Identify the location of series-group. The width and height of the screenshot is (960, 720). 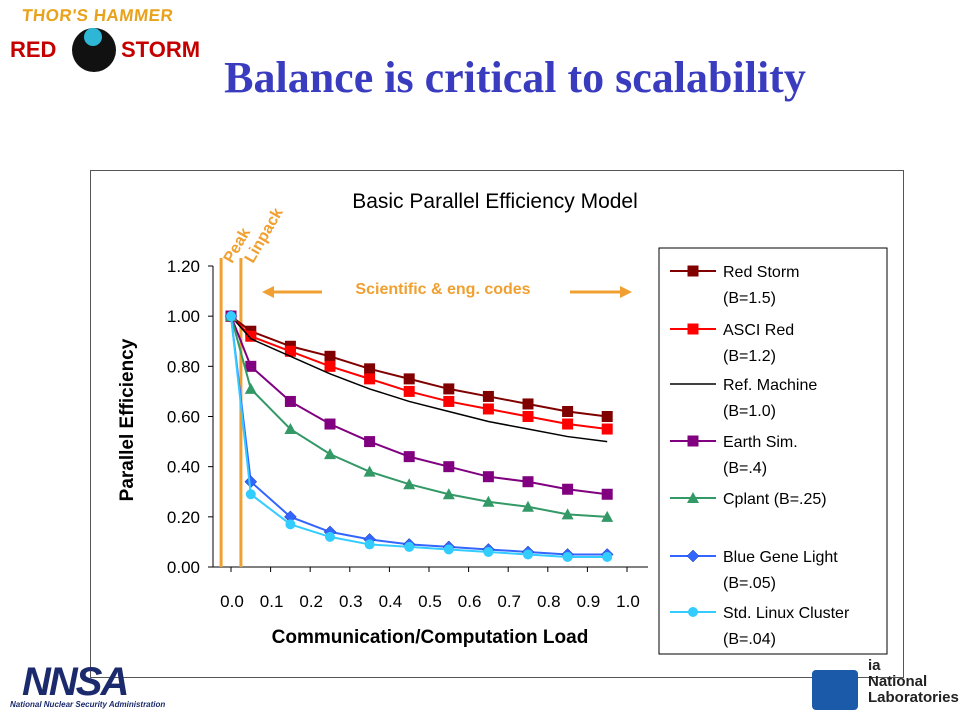
(419, 435).